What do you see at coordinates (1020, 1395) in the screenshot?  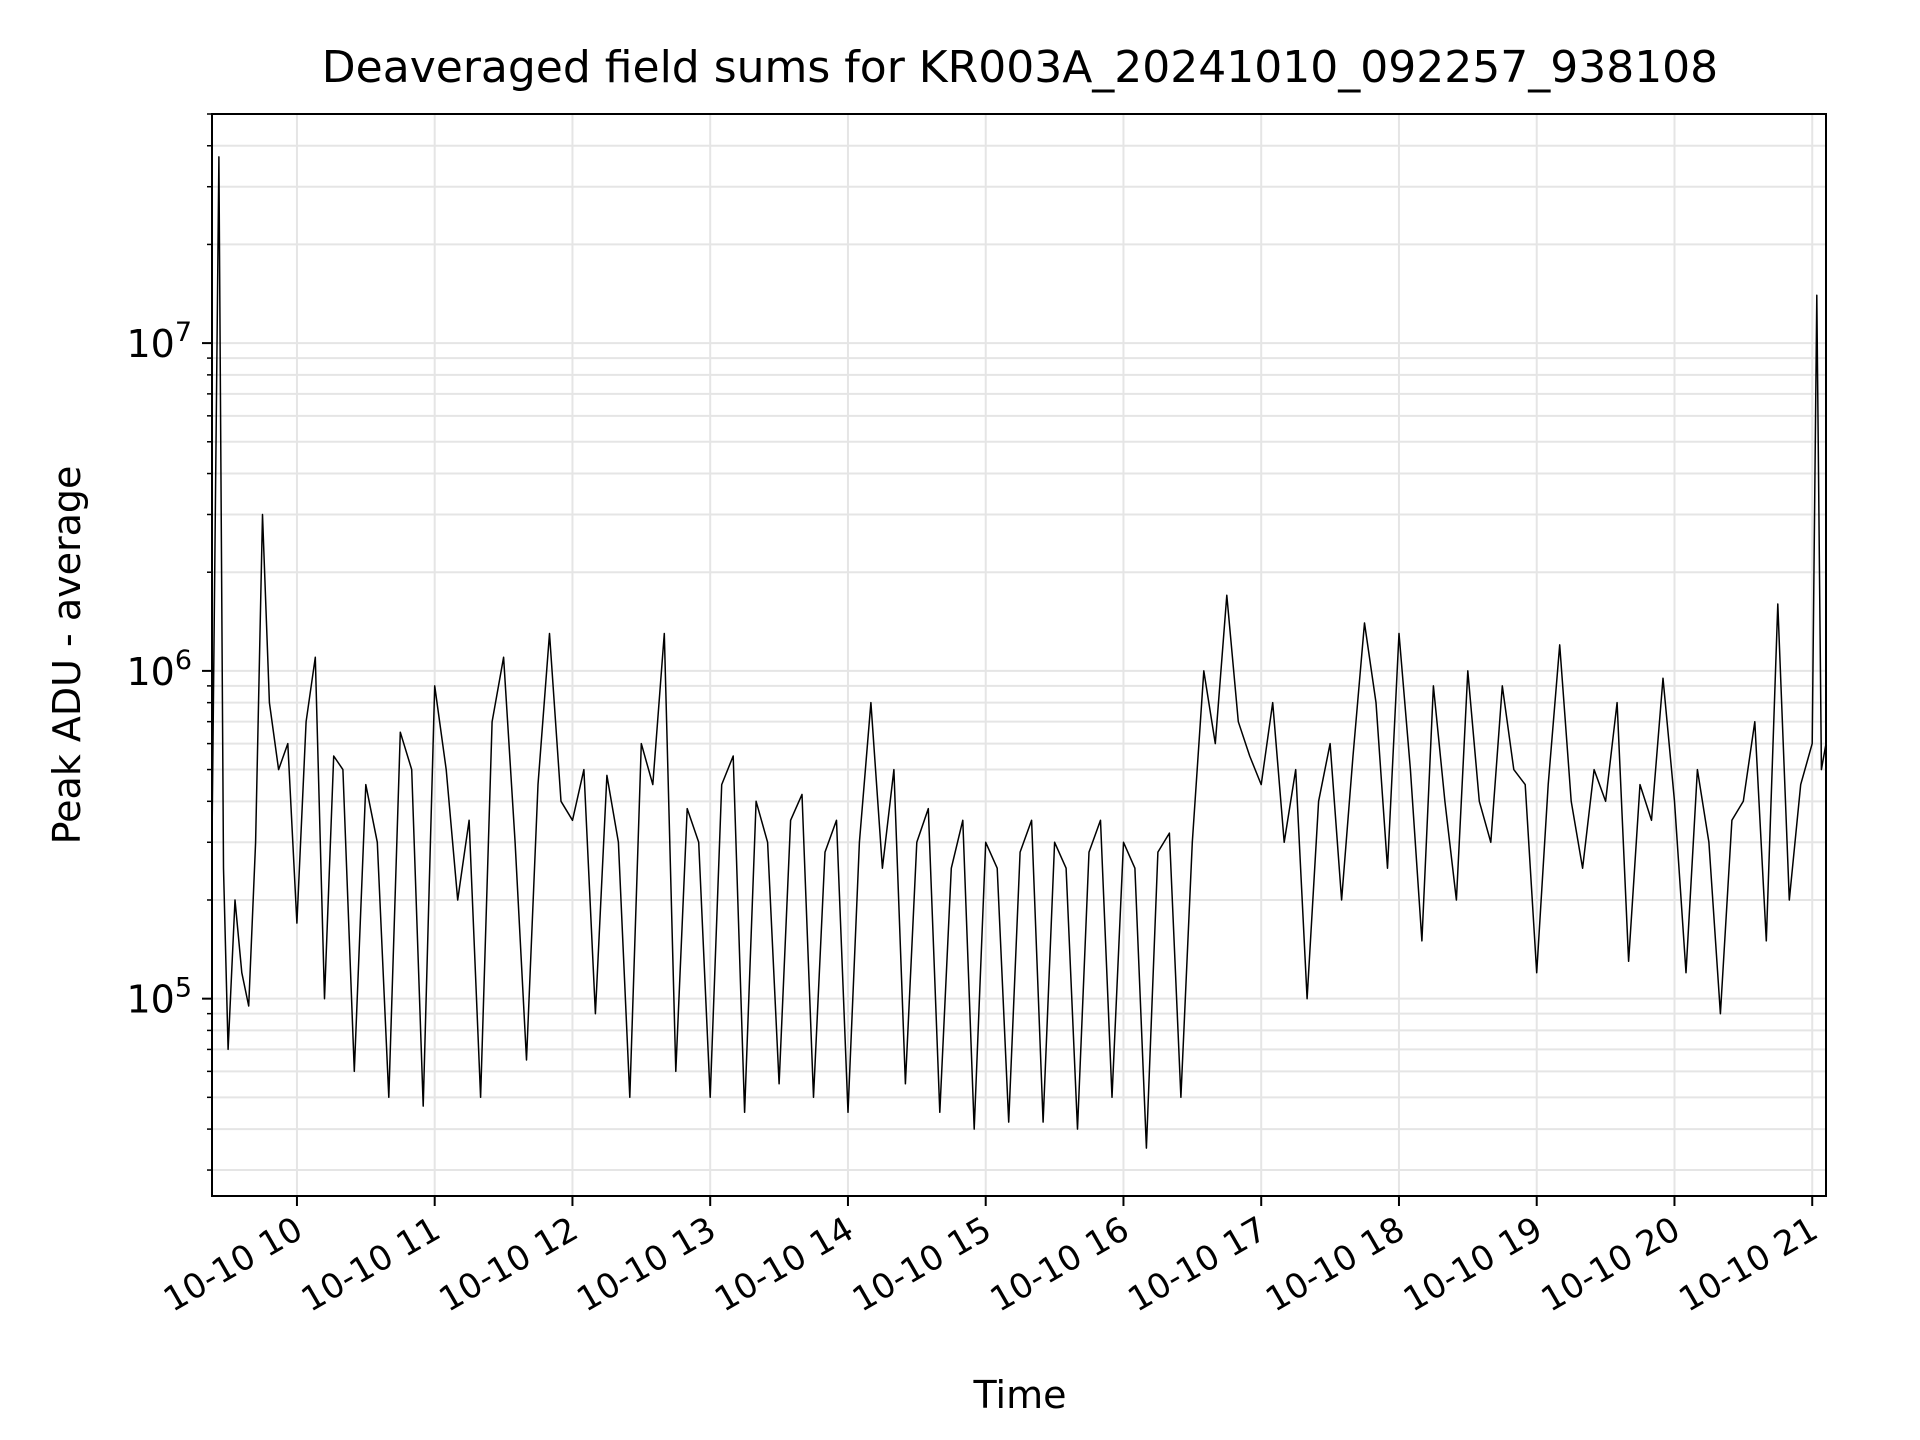 I see `x-axis-label: Time` at bounding box center [1020, 1395].